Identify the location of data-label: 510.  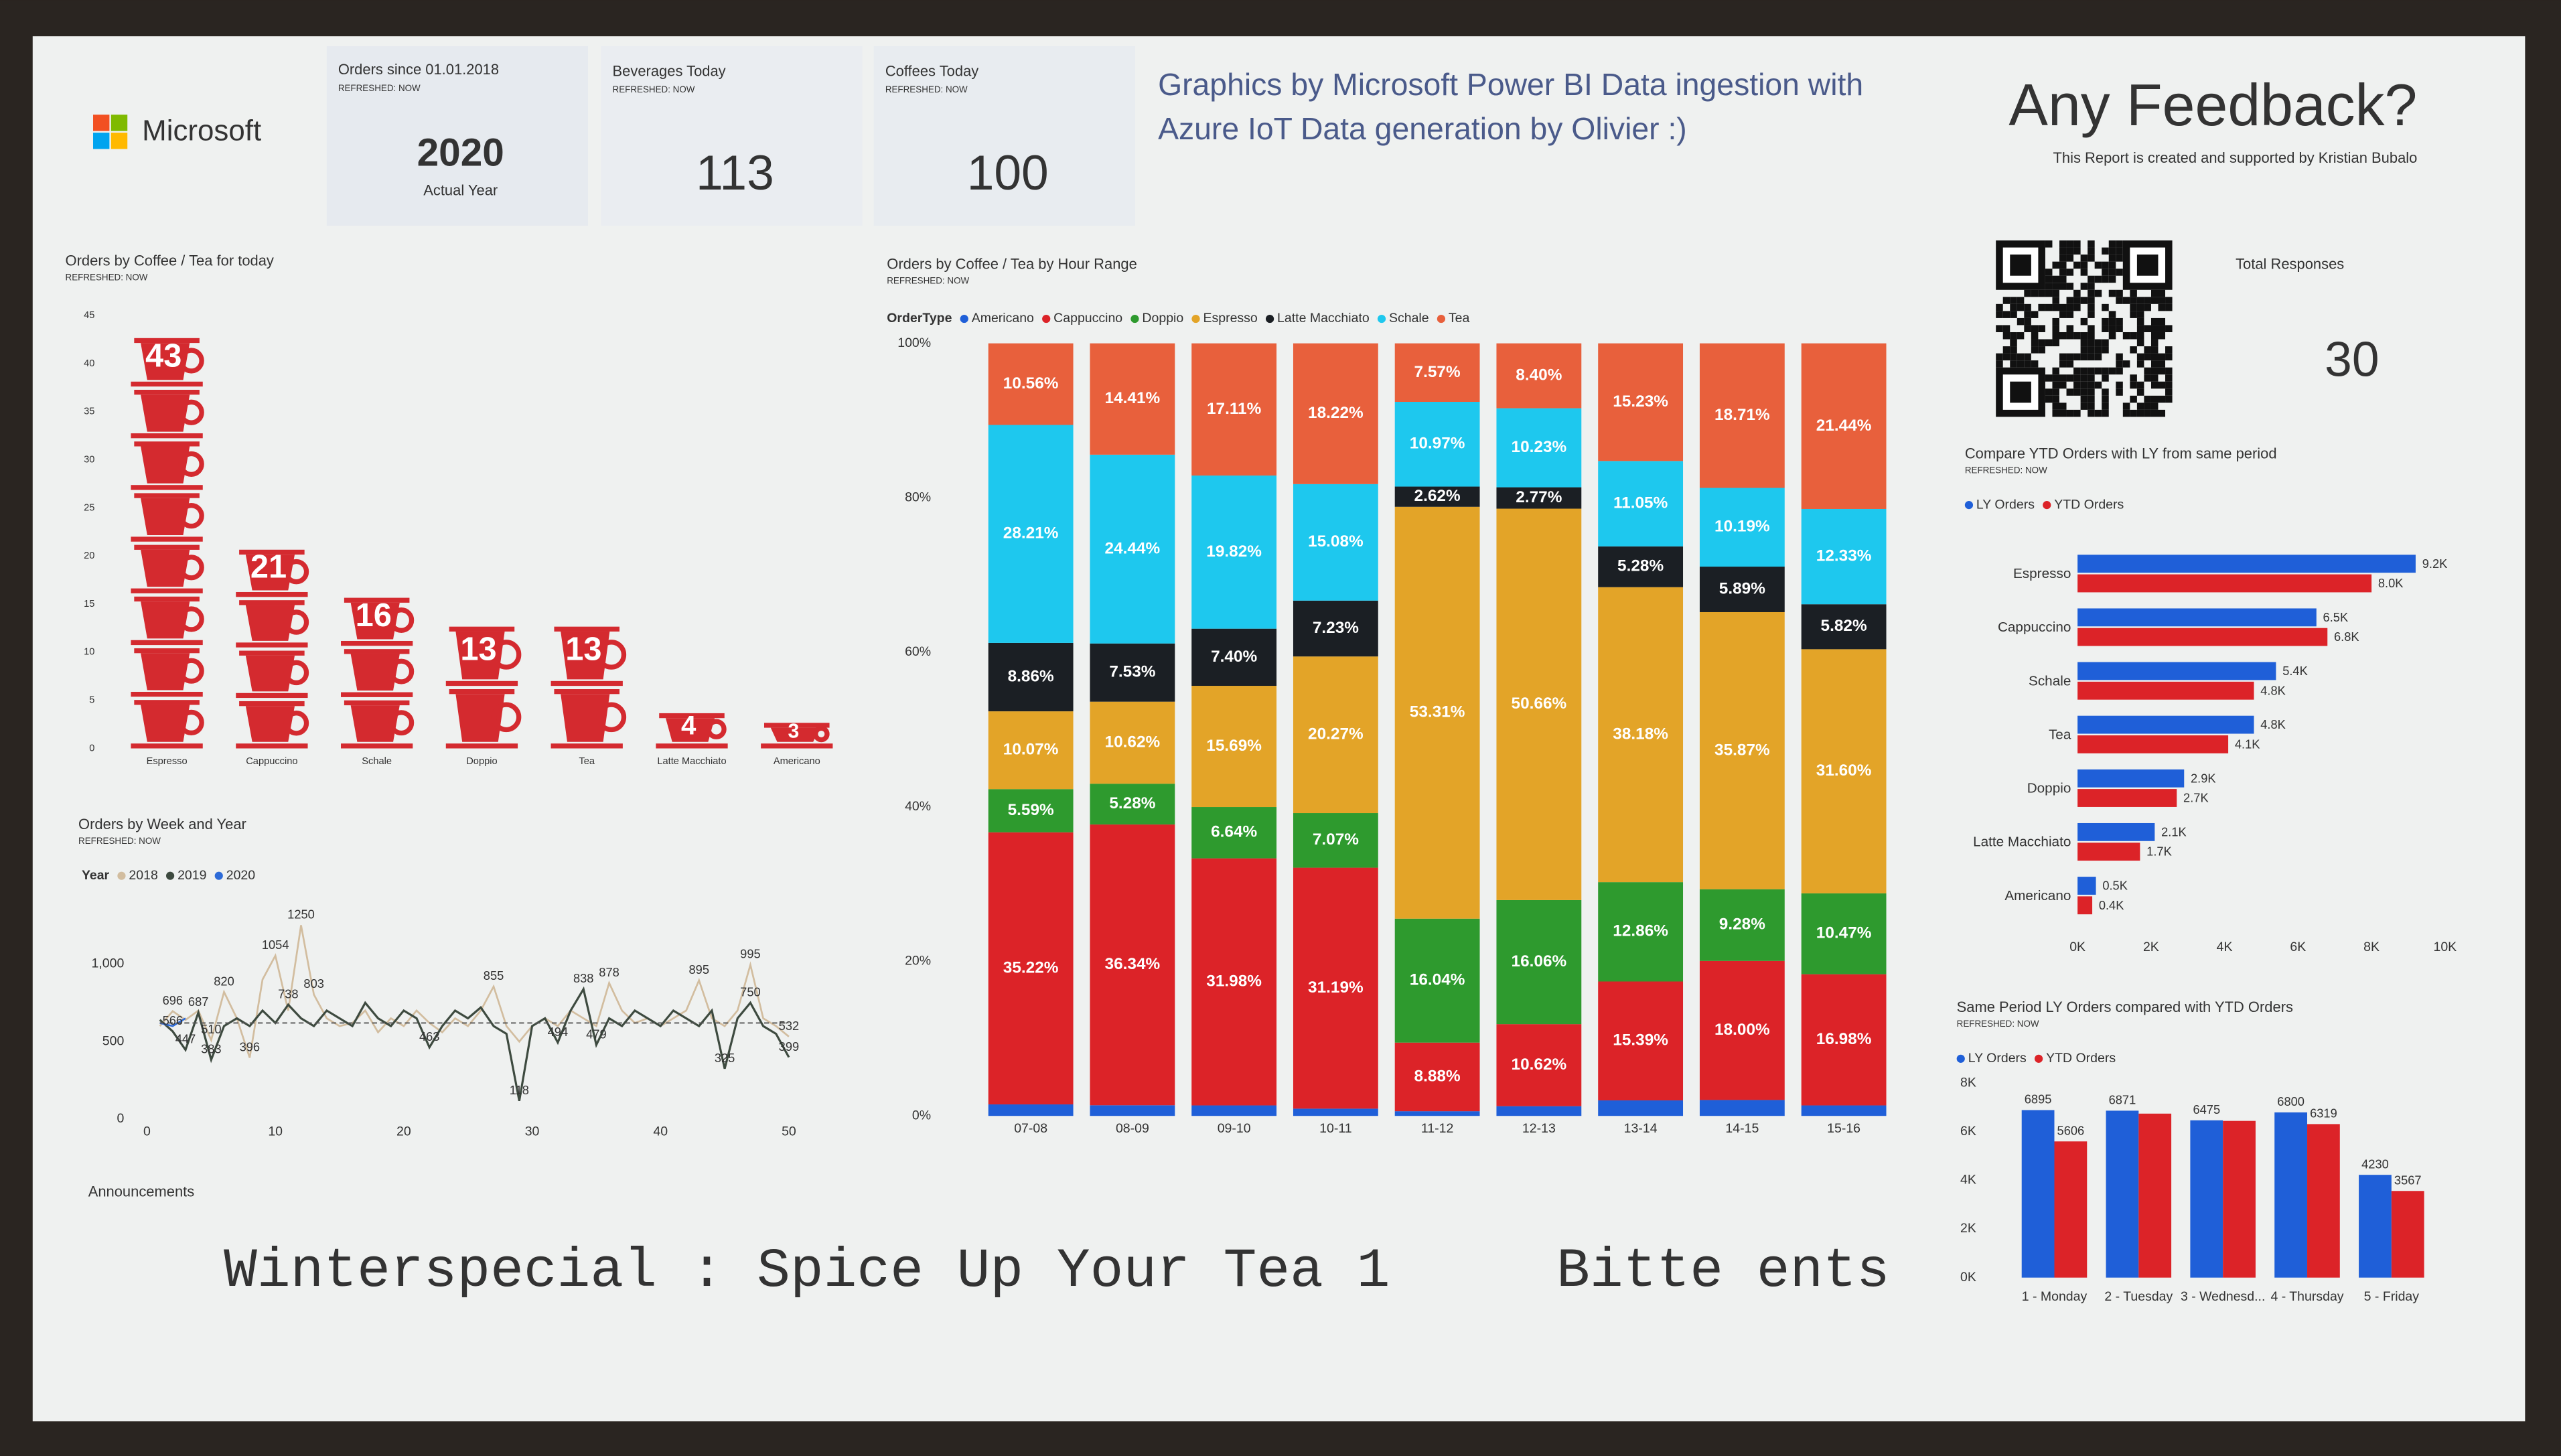
(211, 1029).